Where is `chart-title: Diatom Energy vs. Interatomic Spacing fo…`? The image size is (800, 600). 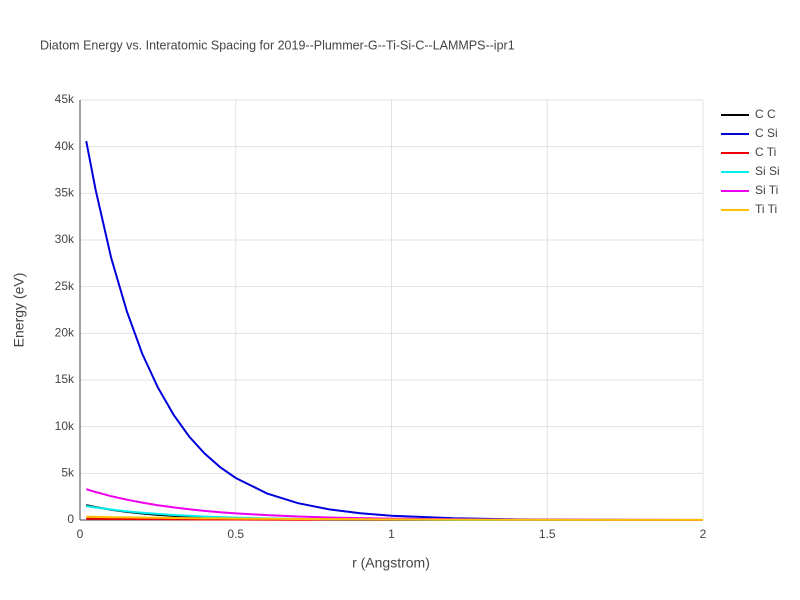
chart-title: Diatom Energy vs. Interatomic Spacing fo… is located at coordinates (277, 45).